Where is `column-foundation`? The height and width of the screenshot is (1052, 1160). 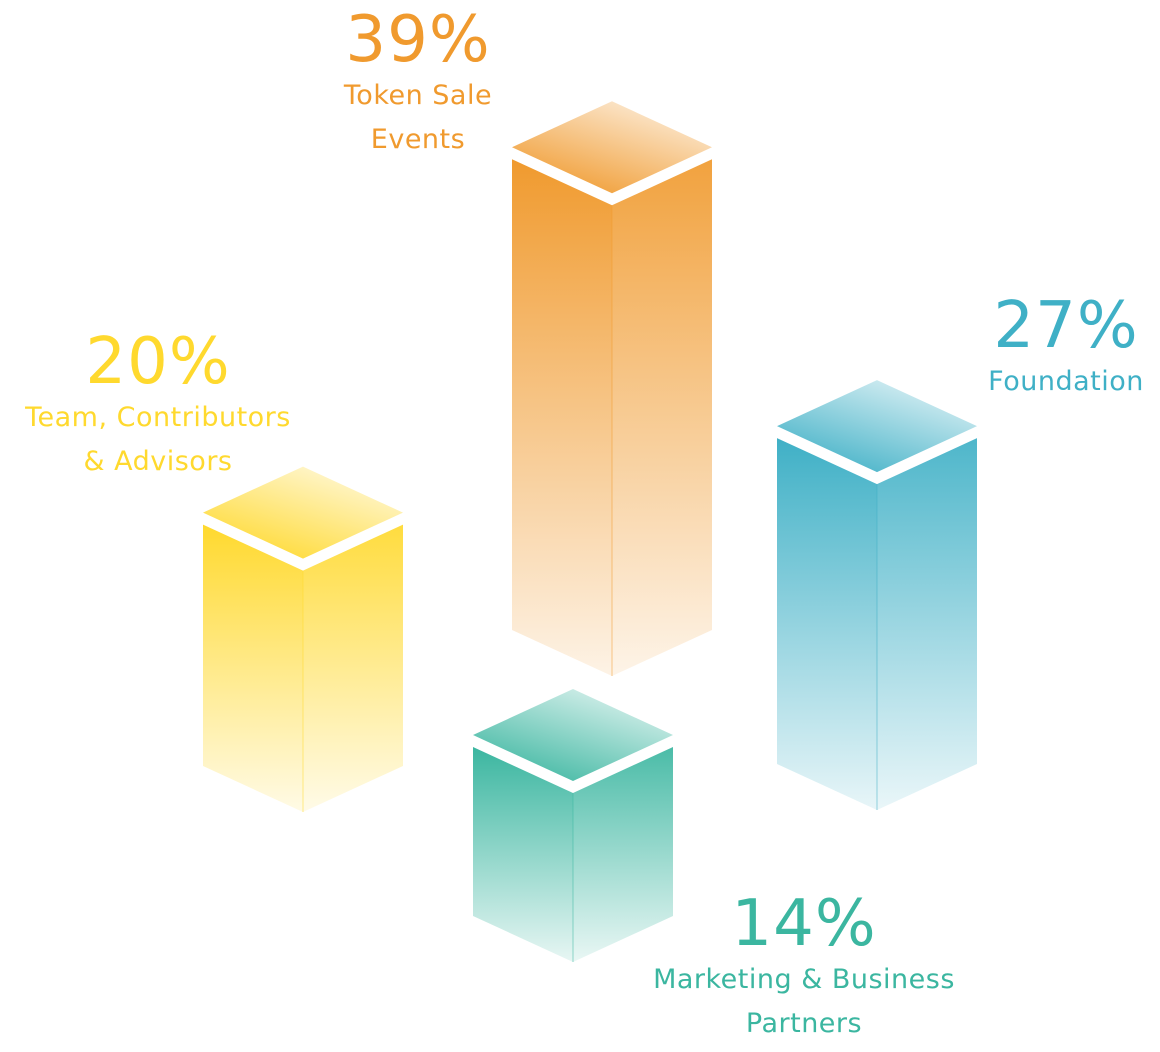 column-foundation is located at coordinates (877, 595).